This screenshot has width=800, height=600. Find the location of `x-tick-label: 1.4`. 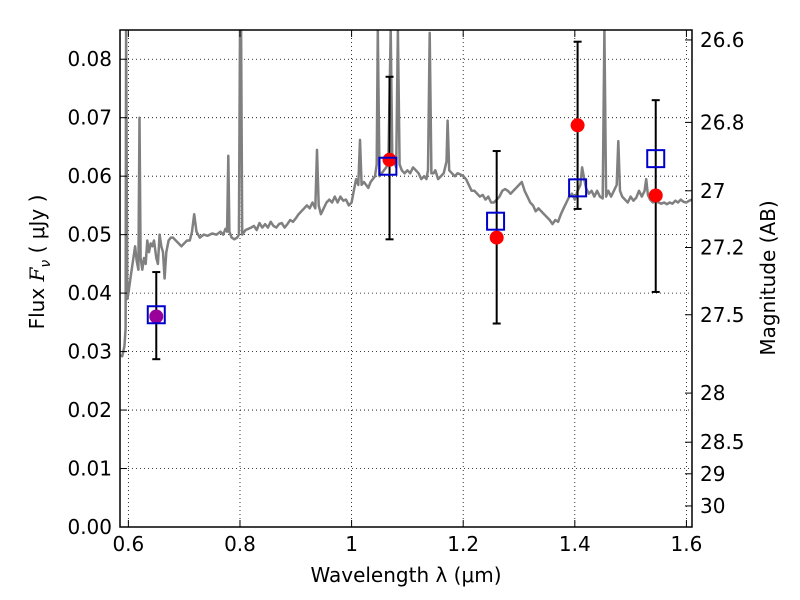

x-tick-label: 1.4 is located at coordinates (575, 544).